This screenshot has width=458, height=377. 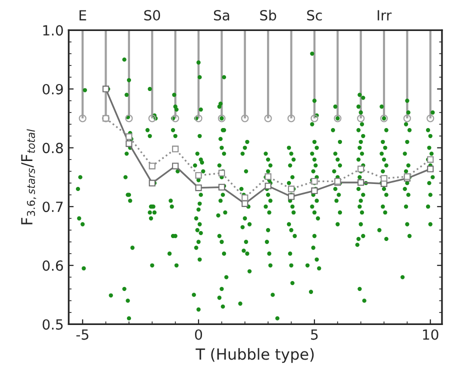 What do you see at coordinates (268, 15) in the screenshot?
I see `annotation: Sb` at bounding box center [268, 15].